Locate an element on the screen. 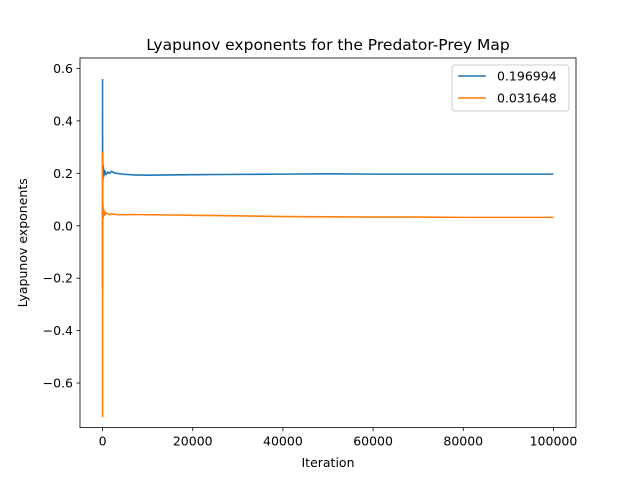 The image size is (640, 480). x-tick-label-4: 80000 is located at coordinates (463, 441).